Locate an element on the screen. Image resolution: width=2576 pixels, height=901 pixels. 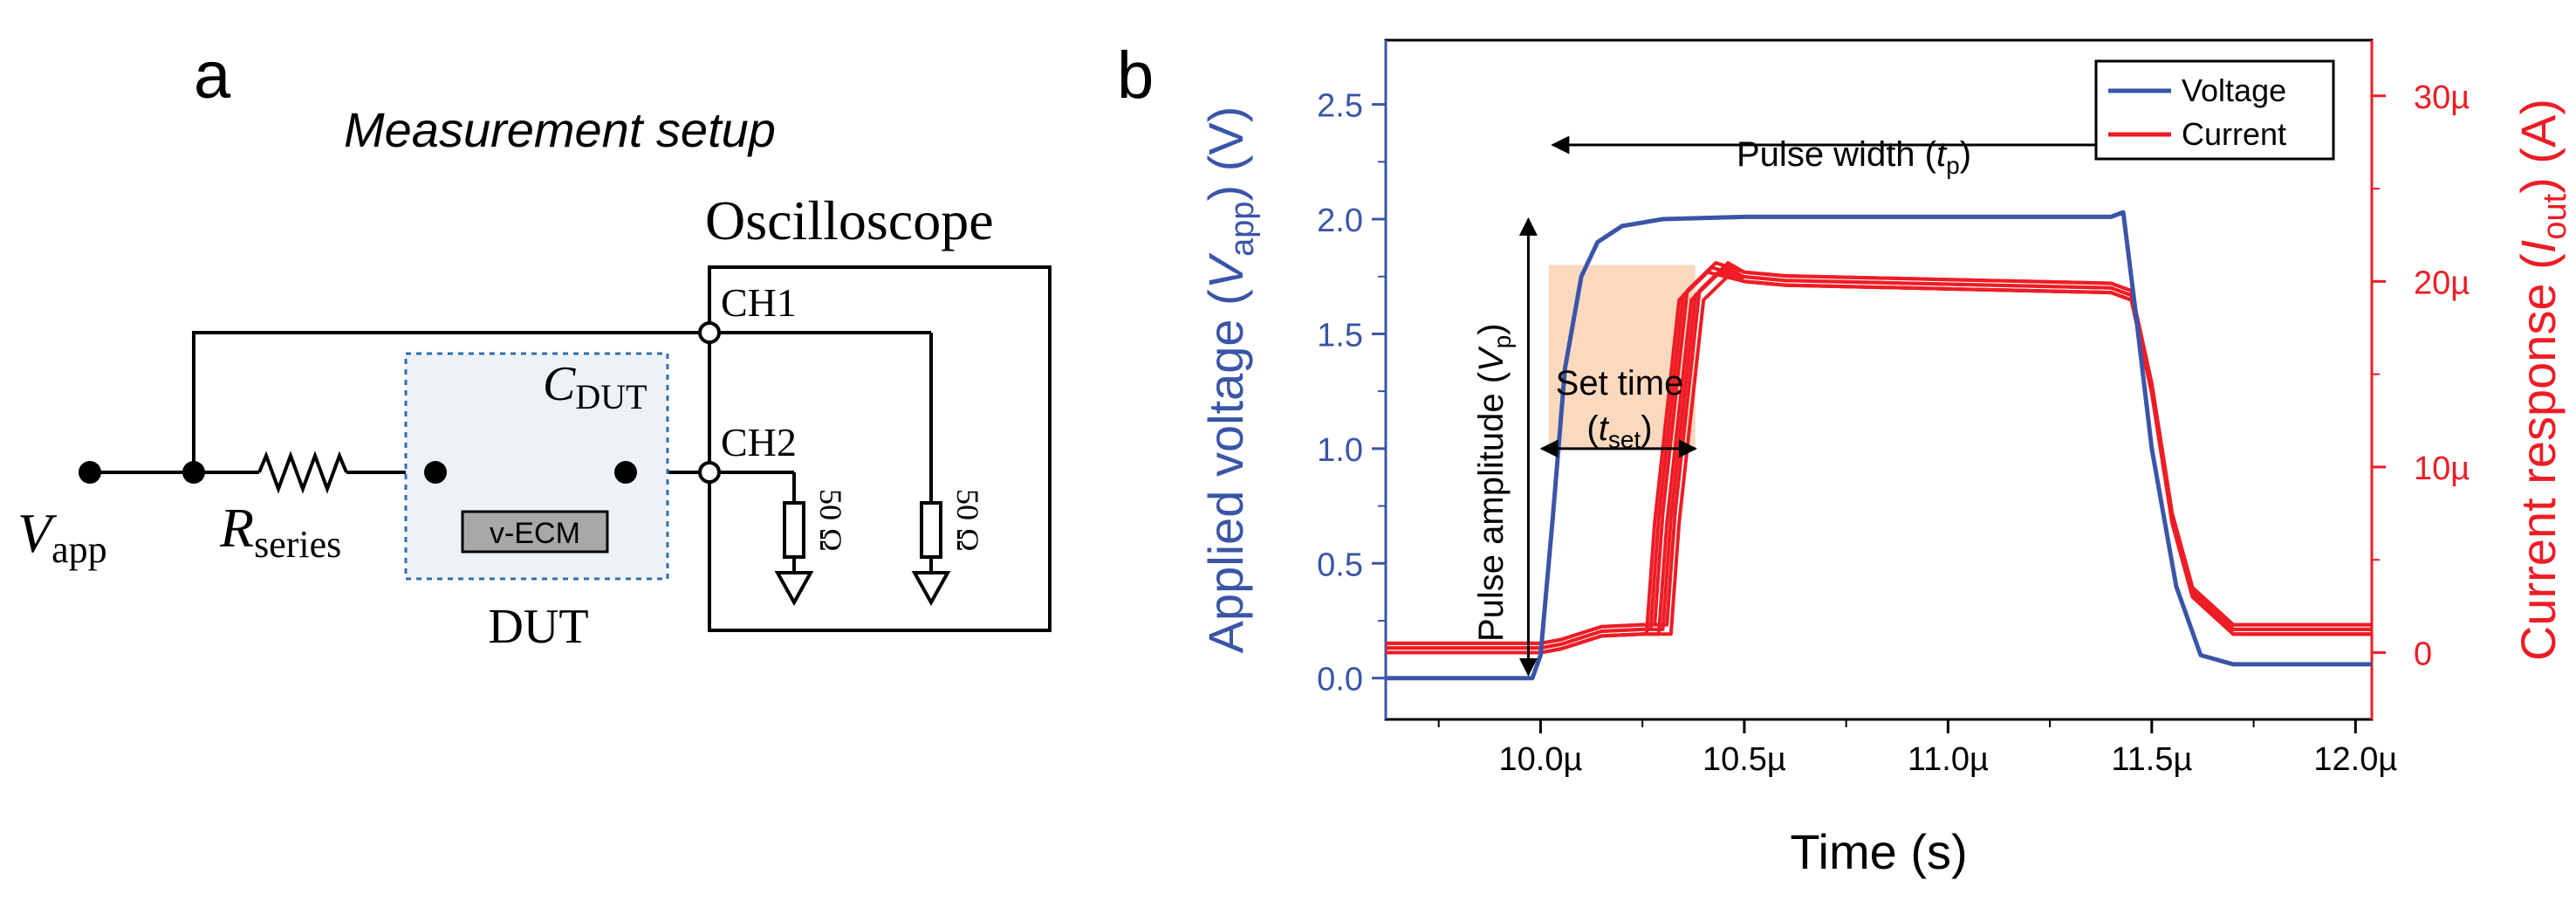
y-left-tick-label: 0.5 is located at coordinates (1340, 565).